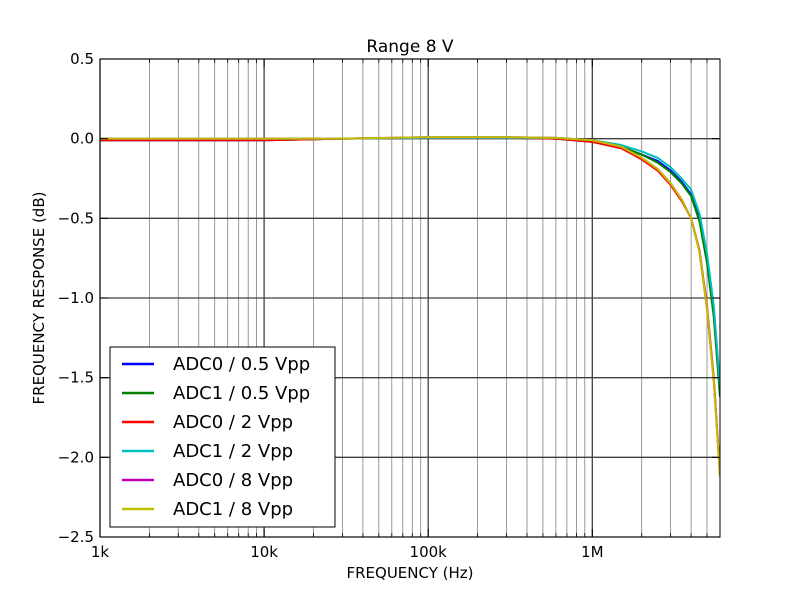  I want to click on y-axis-label: FREQUENCY RESPONSE (dB), so click(39, 298).